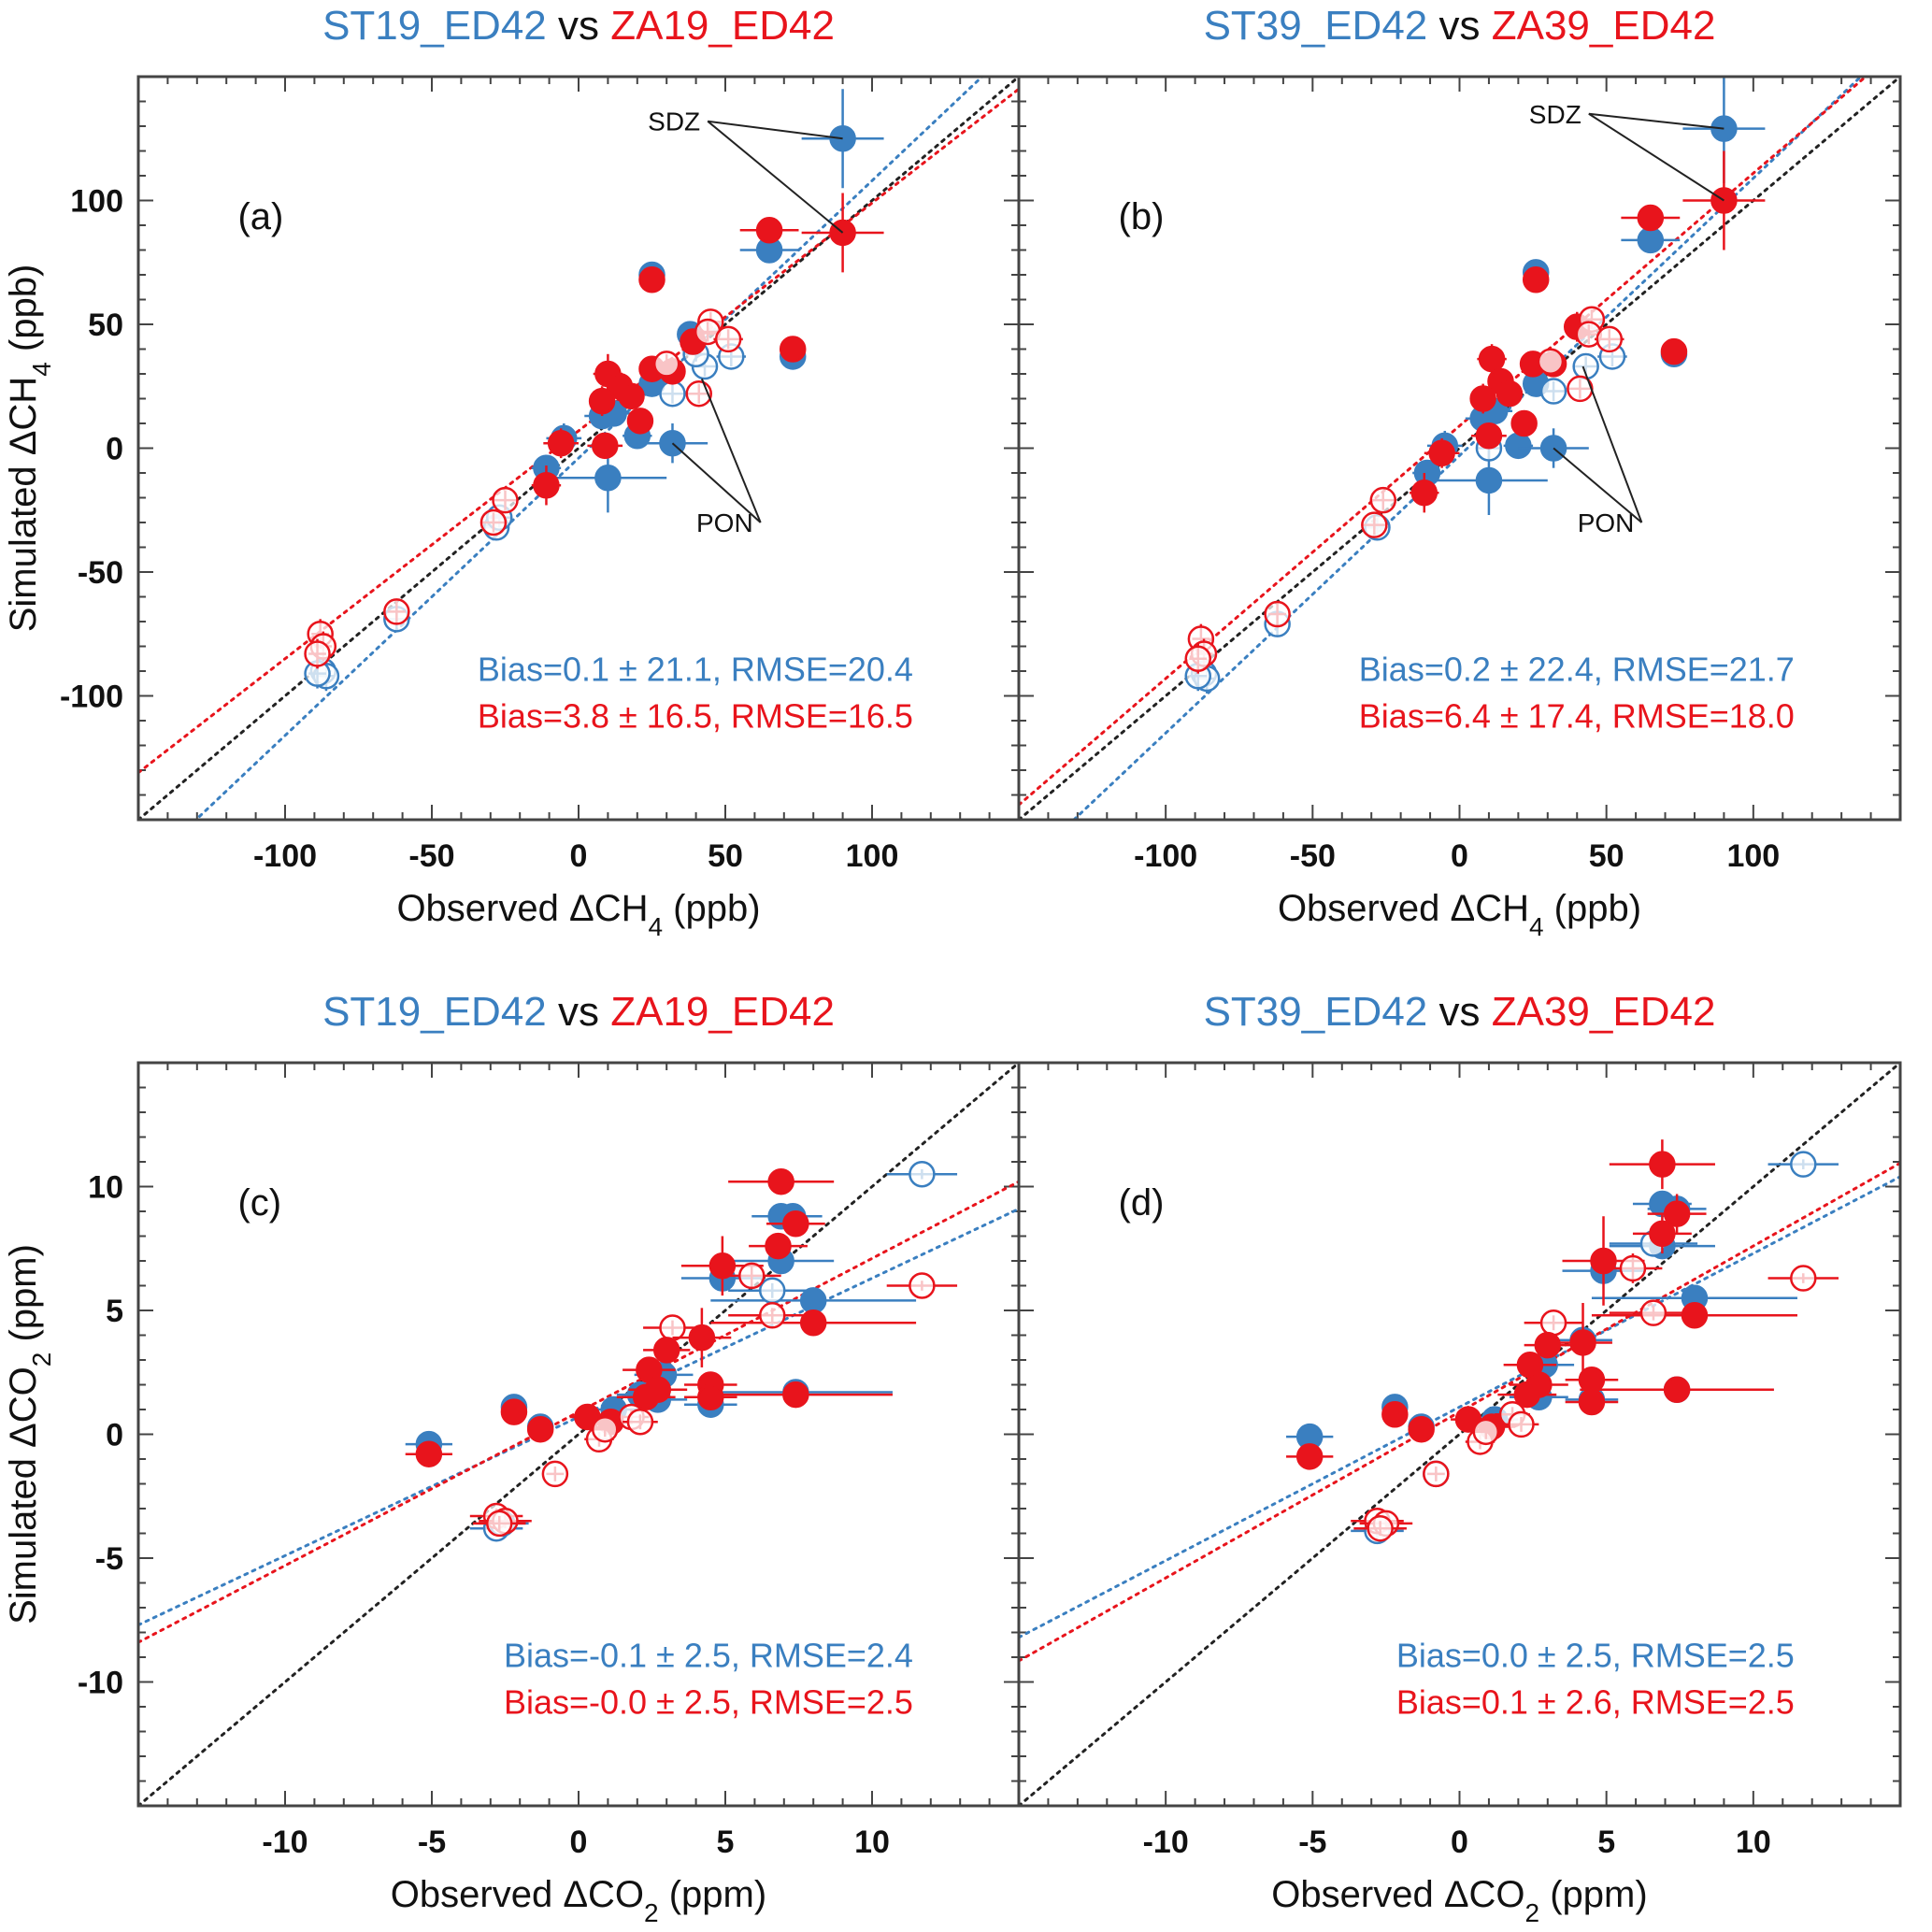 The height and width of the screenshot is (1932, 1932). Describe the element at coordinates (726, 1842) in the screenshot. I see `x-tick-label: 5` at that location.